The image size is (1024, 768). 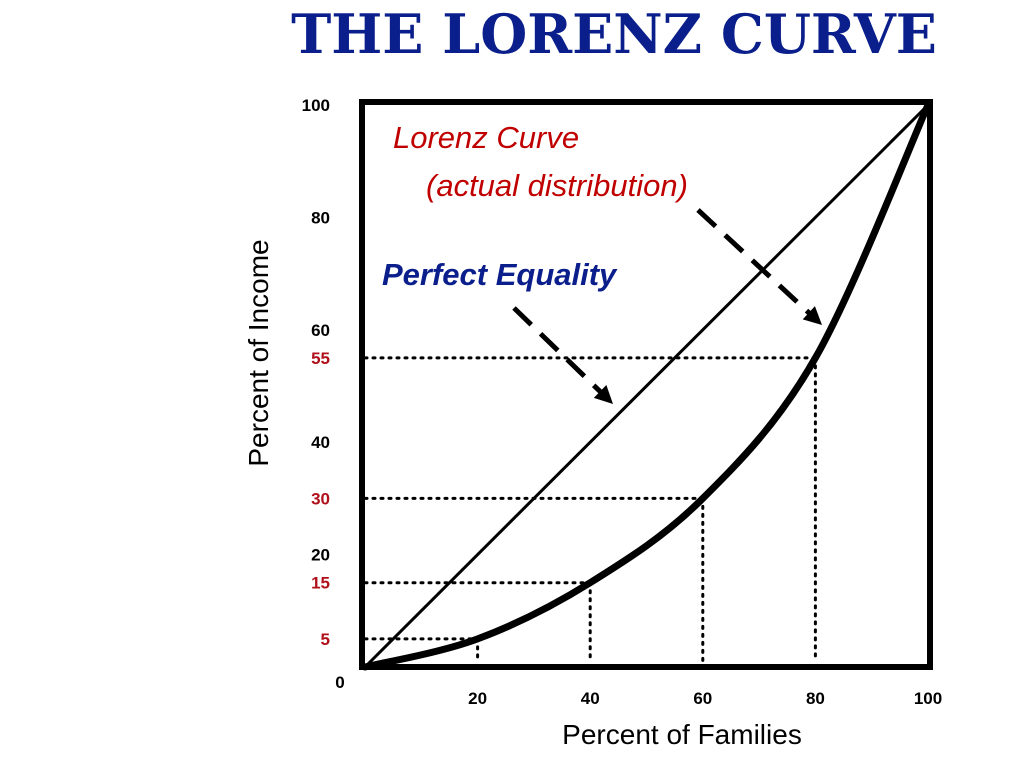 What do you see at coordinates (339, 682) in the screenshot?
I see `x-origin-tick: 0` at bounding box center [339, 682].